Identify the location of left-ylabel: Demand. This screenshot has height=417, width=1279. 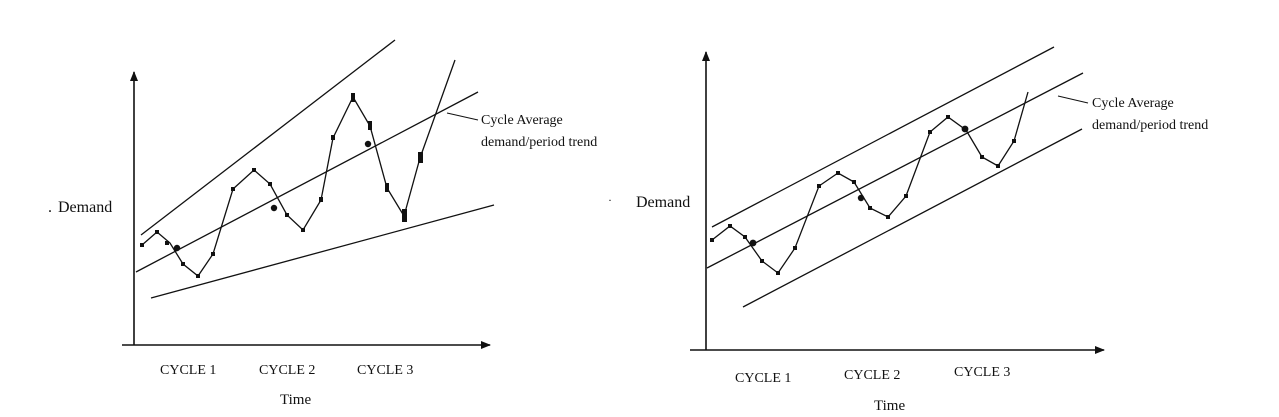
(85, 207).